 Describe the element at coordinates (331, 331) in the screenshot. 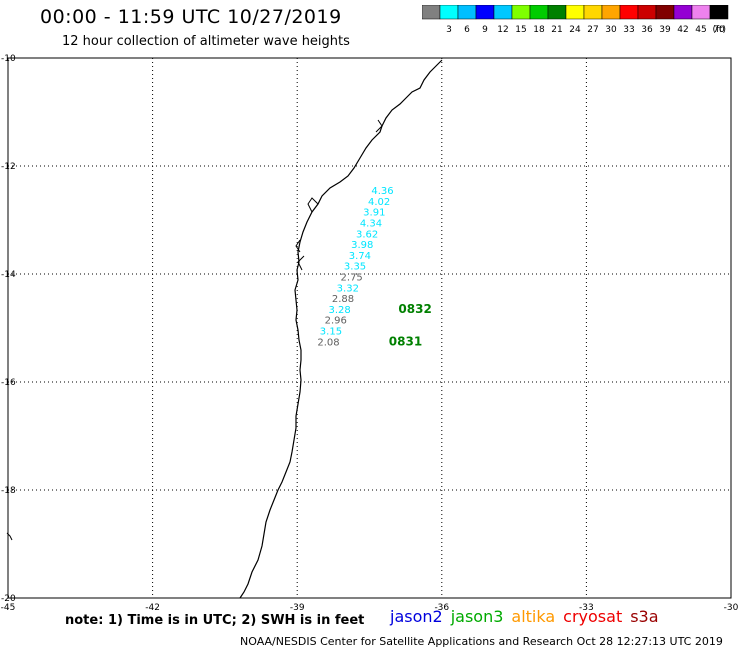

I see `wave-height-value: 3.15` at that location.